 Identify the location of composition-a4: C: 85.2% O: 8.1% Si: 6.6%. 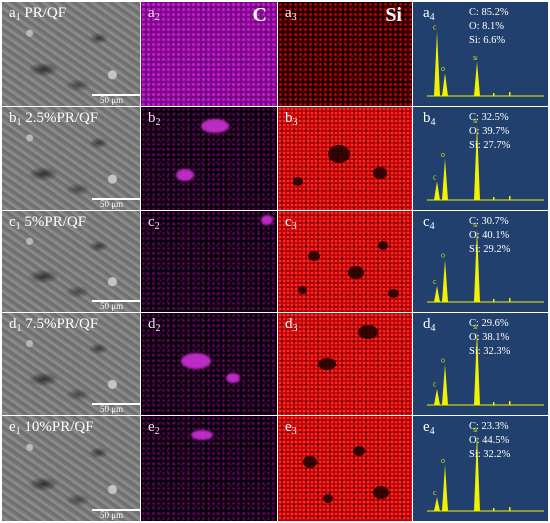
(489, 27).